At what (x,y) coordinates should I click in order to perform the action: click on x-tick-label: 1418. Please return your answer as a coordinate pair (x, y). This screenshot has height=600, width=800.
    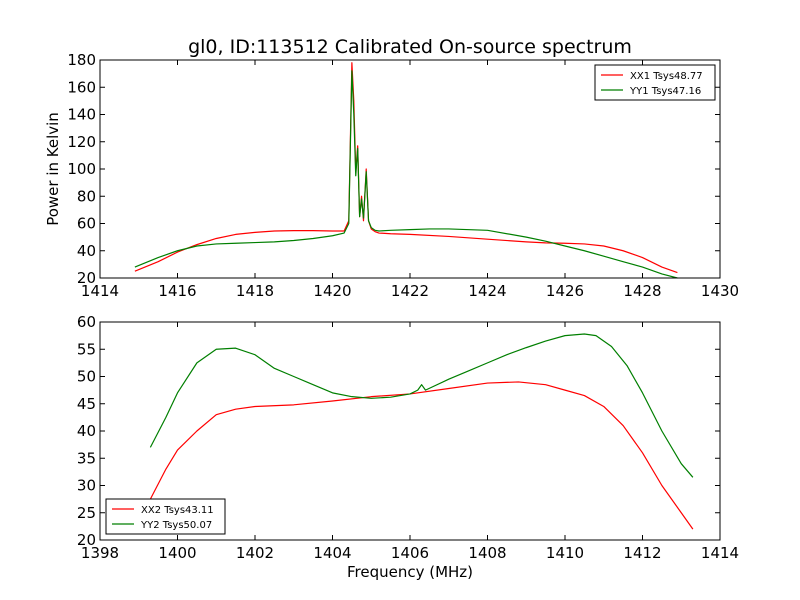
    Looking at the image, I should click on (255, 291).